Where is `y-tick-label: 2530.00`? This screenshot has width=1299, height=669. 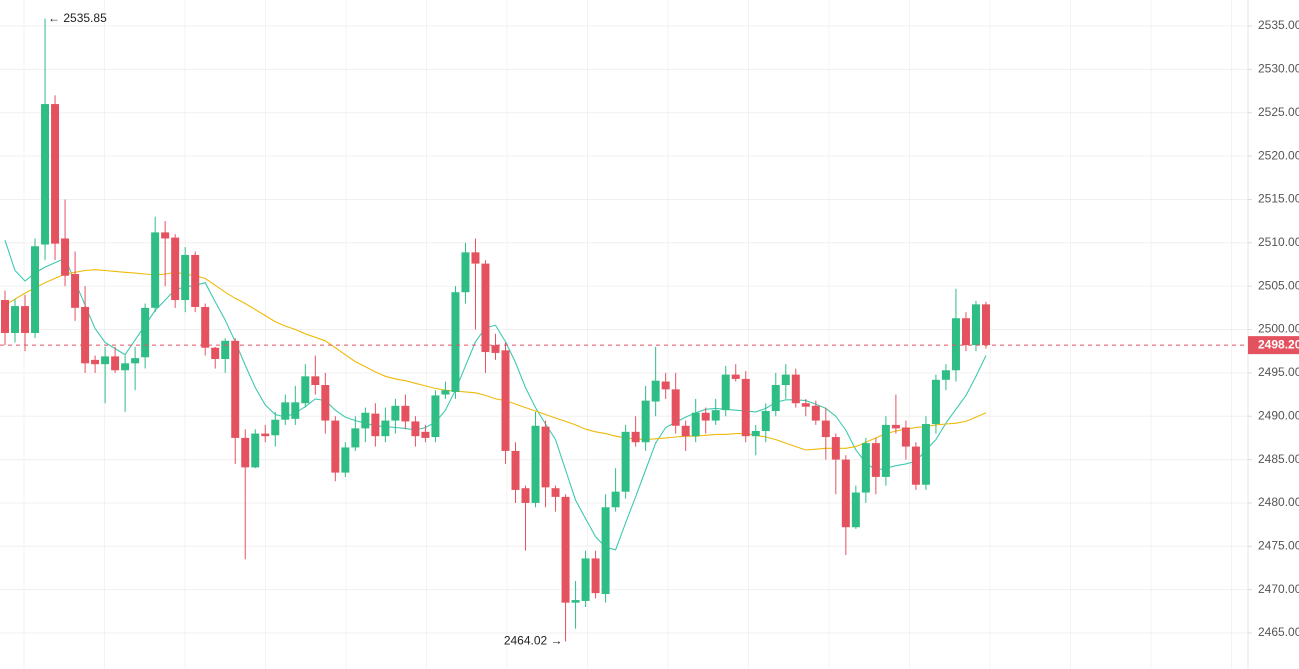
y-tick-label: 2530.00 is located at coordinates (1278, 69).